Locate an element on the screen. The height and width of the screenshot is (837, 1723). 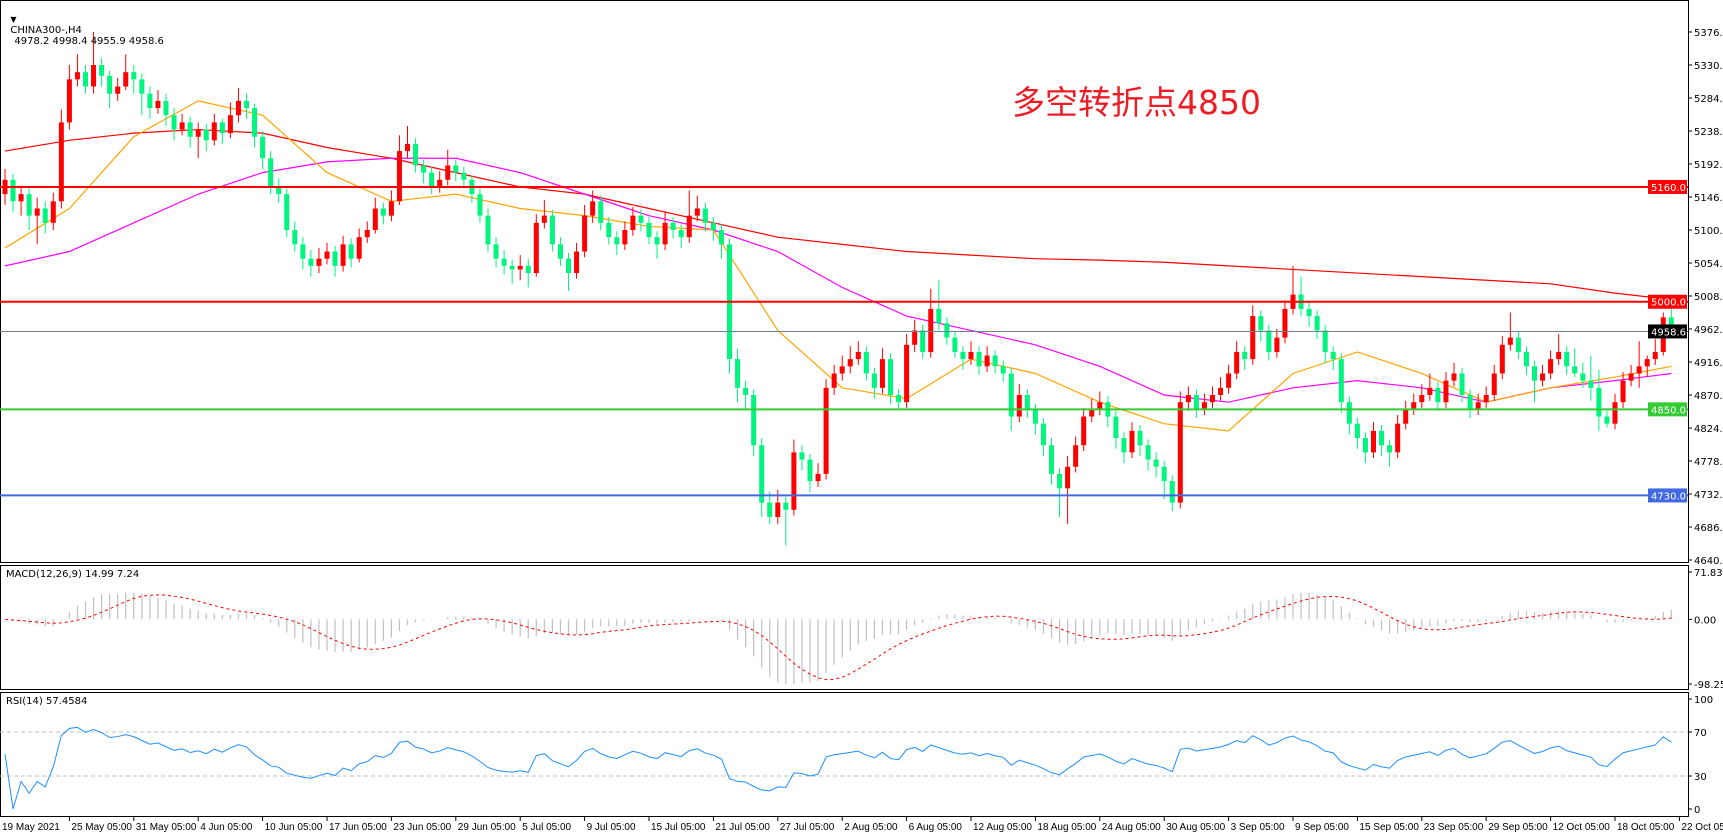
price-tick-label: 5284.0 is located at coordinates (1708, 99).